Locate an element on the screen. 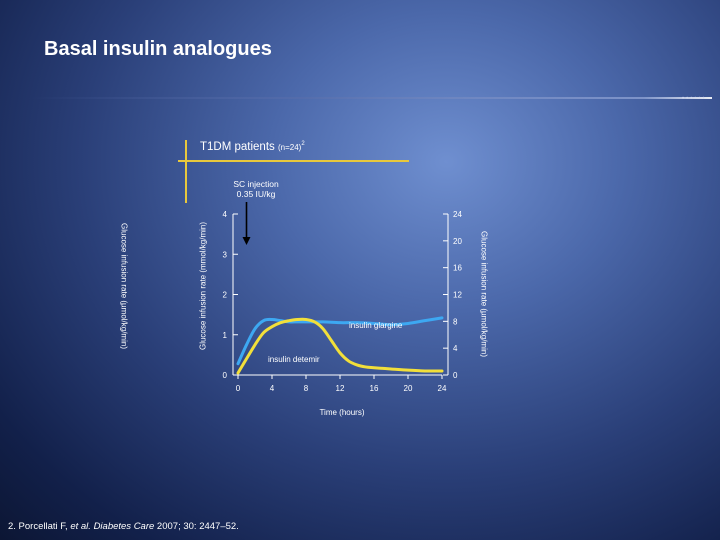 Image resolution: width=720 pixels, height=540 pixels. panel-n: (n=24) is located at coordinates (289, 147).